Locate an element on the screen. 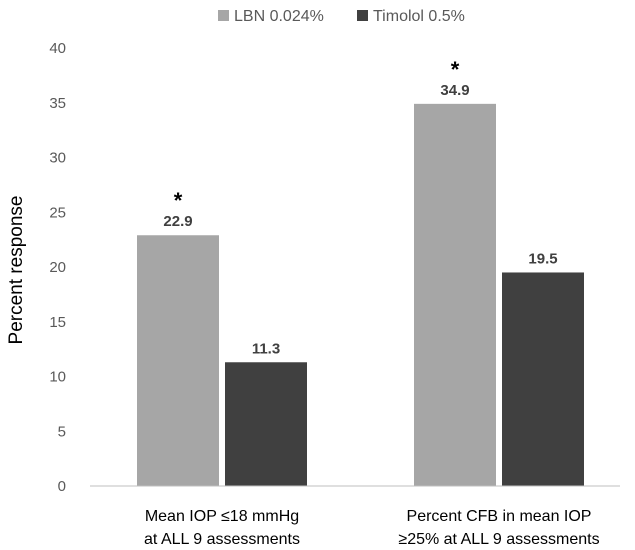 This screenshot has width=635, height=550. y-tick-label: 15 is located at coordinates (57, 322).